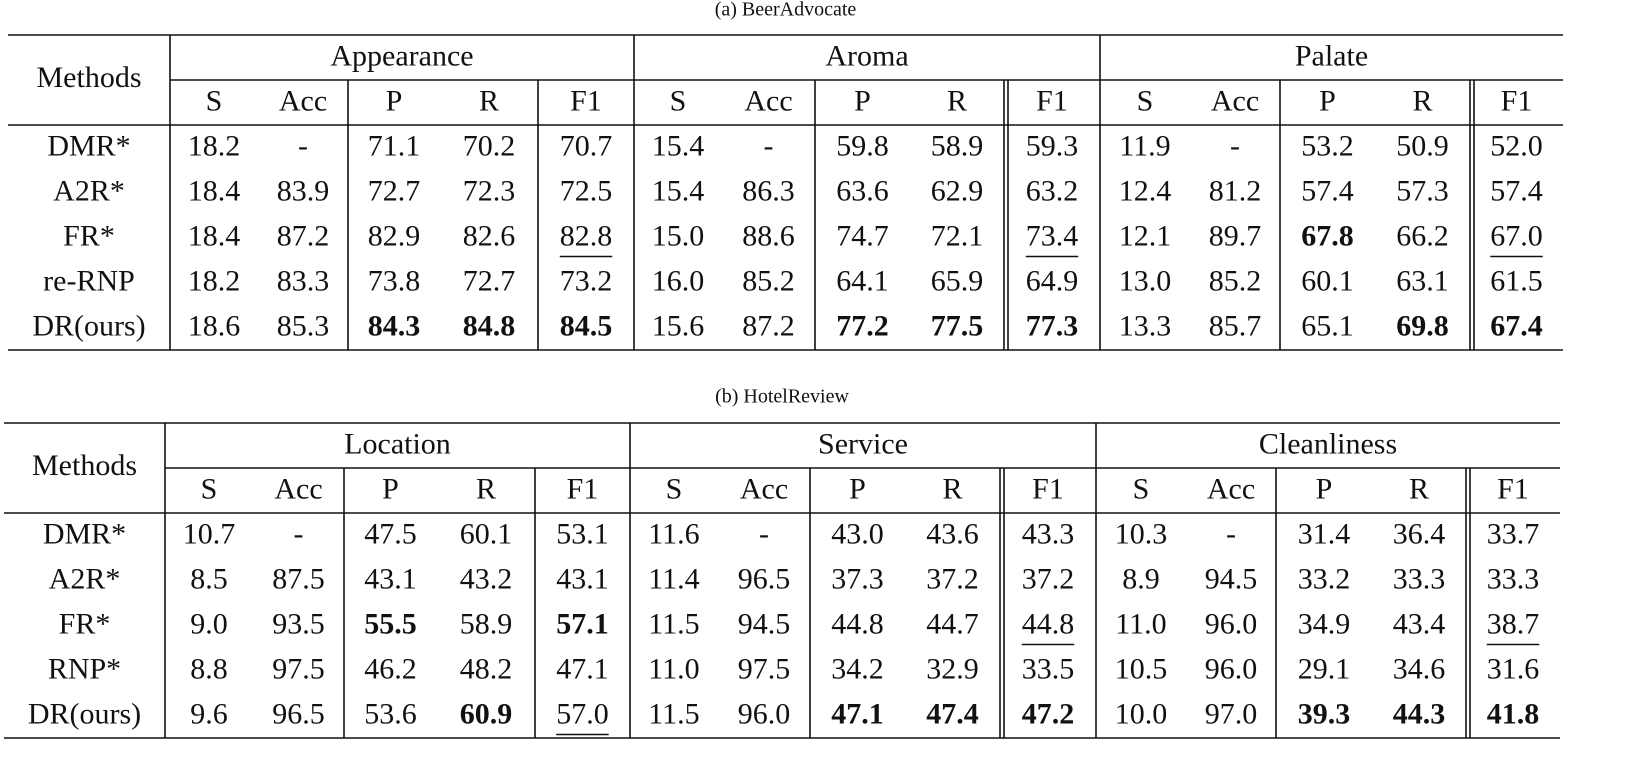  I want to click on cell: 16.0, so click(678, 280).